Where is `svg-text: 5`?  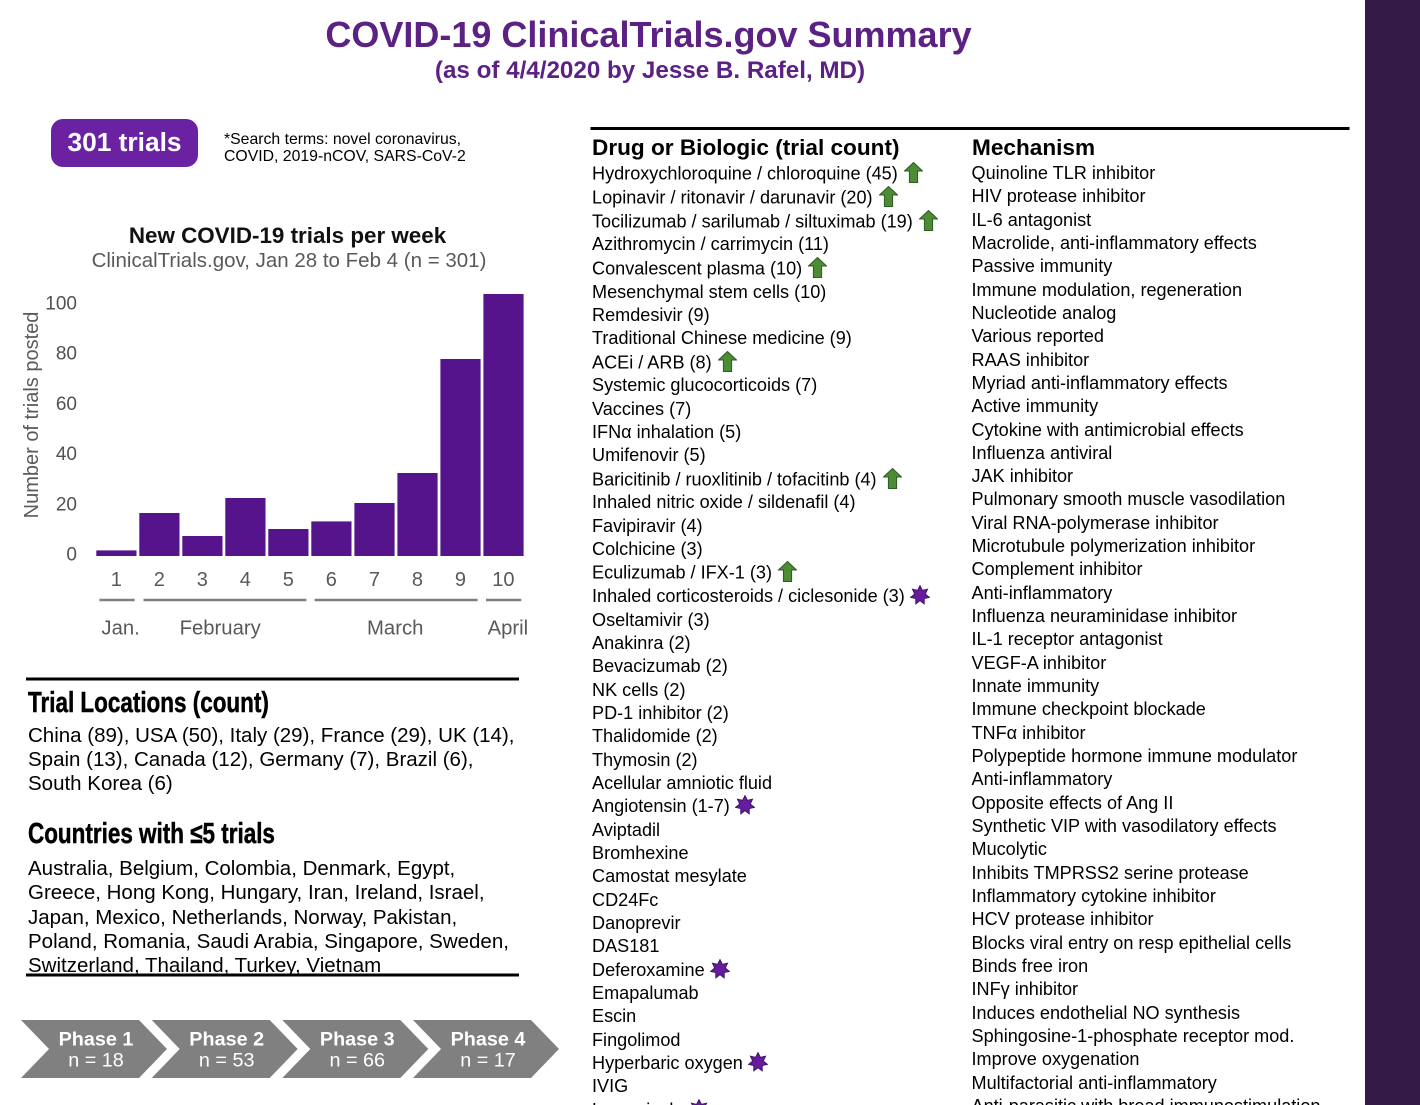
svg-text: 5 is located at coordinates (288, 580).